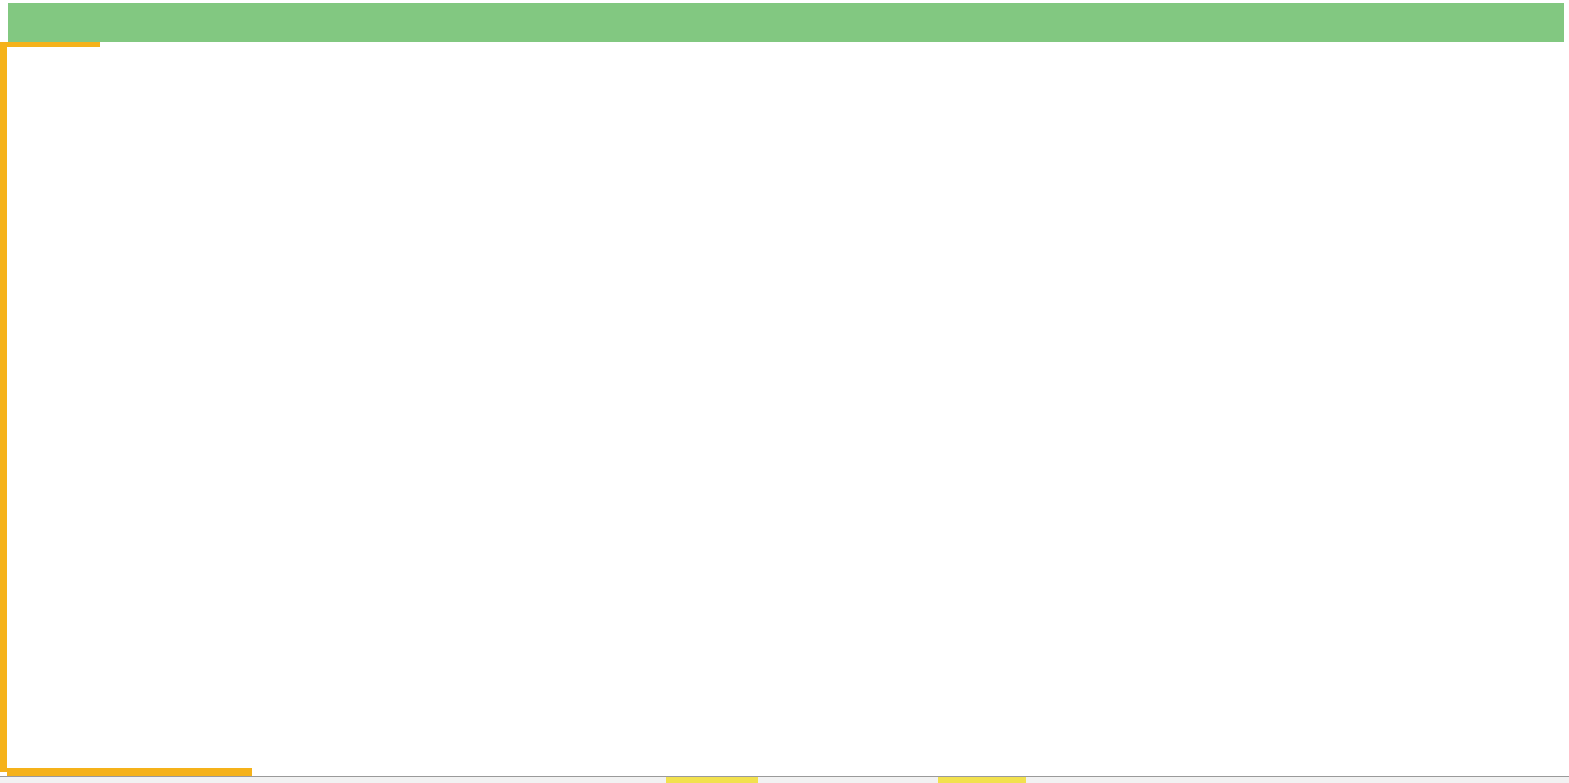  What do you see at coordinates (3, 407) in the screenshot?
I see `left-accent-rail` at bounding box center [3, 407].